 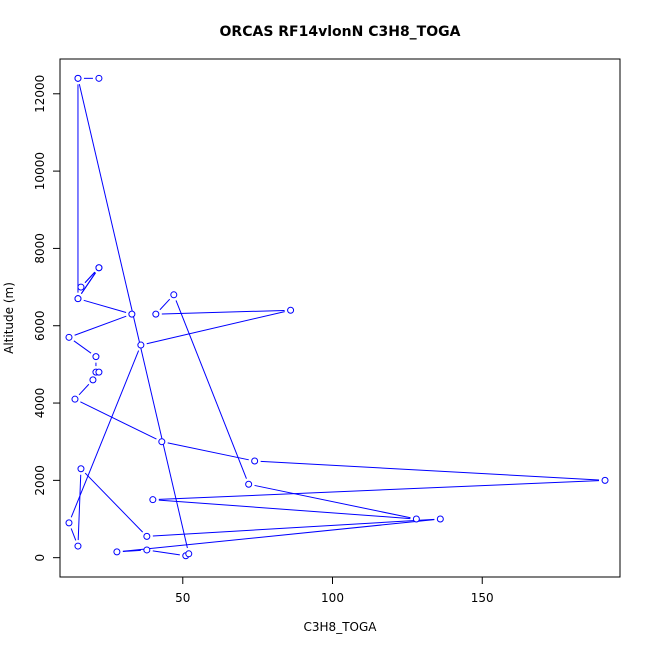 What do you see at coordinates (332, 598) in the screenshot?
I see `x-tick-label: 100` at bounding box center [332, 598].